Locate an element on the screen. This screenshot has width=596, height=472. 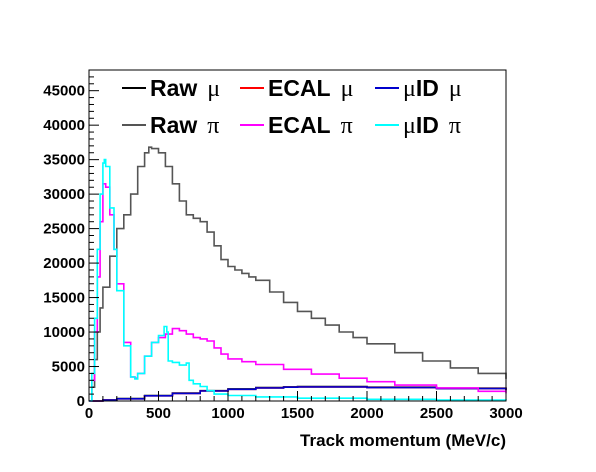
legend-label: Raw π is located at coordinates (184, 125).